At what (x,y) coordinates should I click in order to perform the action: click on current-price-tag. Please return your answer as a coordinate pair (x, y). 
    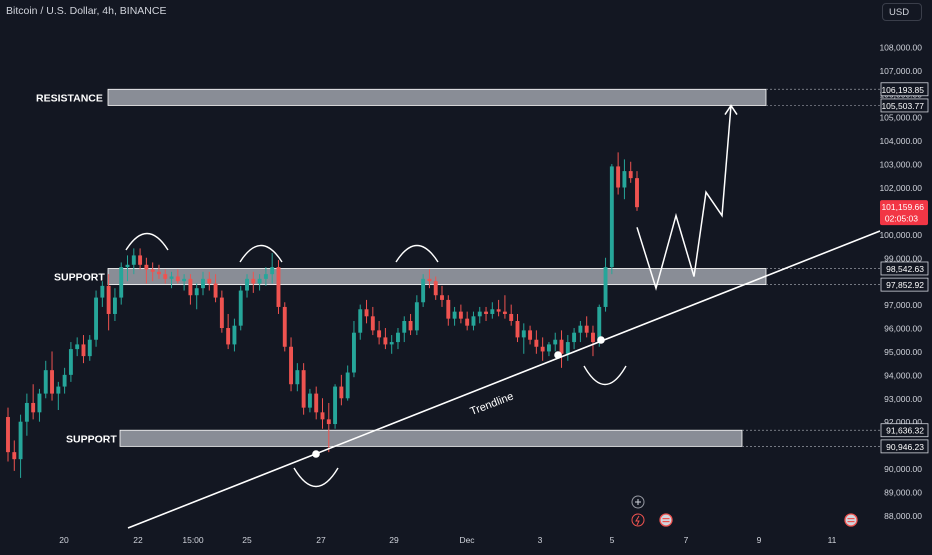
    Looking at the image, I should click on (904, 213).